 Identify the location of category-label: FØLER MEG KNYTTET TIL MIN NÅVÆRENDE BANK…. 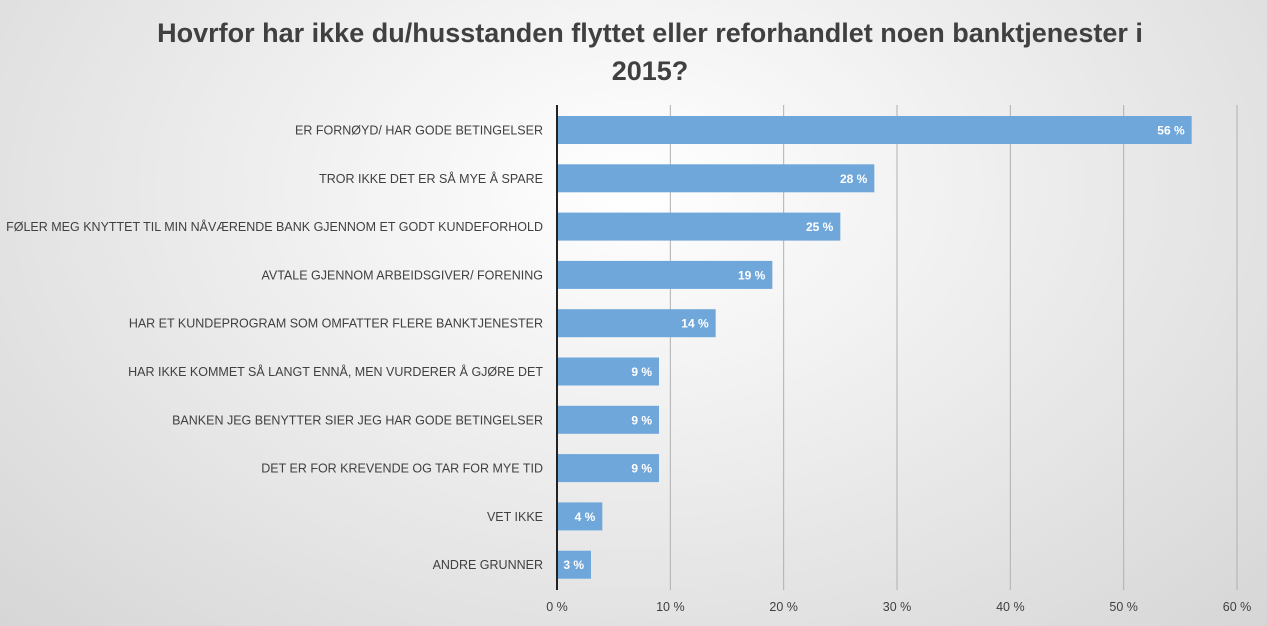
(274, 226).